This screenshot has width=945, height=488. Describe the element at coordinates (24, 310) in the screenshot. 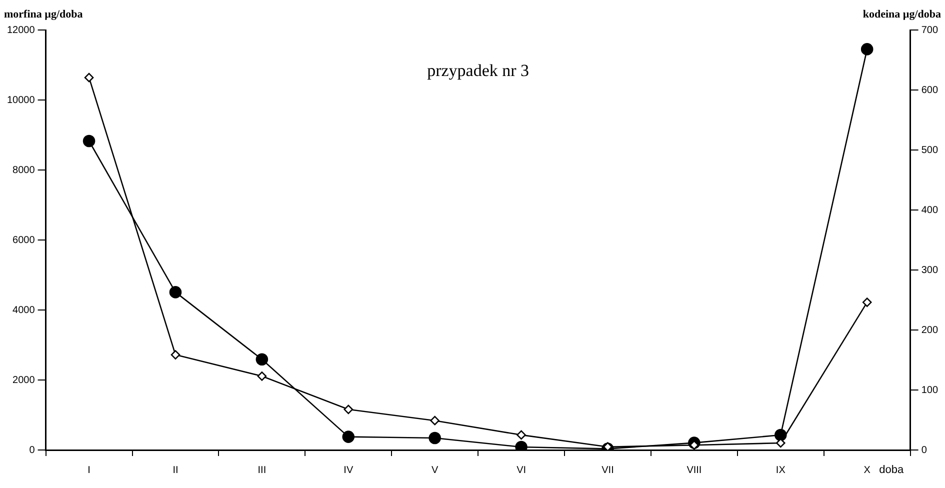

I see `y-tick-label: 4000` at that location.